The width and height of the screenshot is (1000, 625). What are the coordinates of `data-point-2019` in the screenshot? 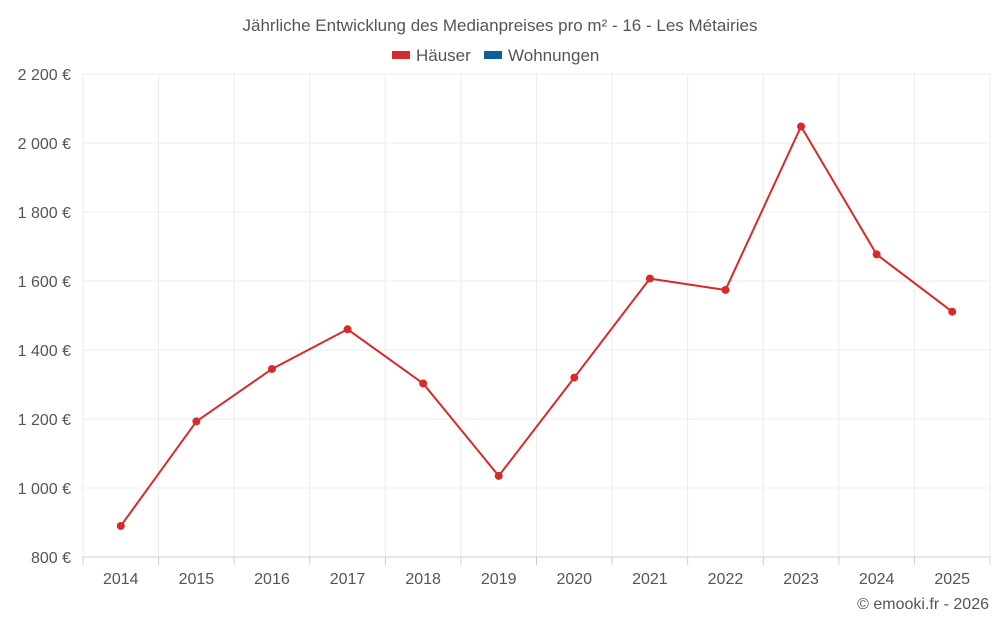 It's located at (498, 475).